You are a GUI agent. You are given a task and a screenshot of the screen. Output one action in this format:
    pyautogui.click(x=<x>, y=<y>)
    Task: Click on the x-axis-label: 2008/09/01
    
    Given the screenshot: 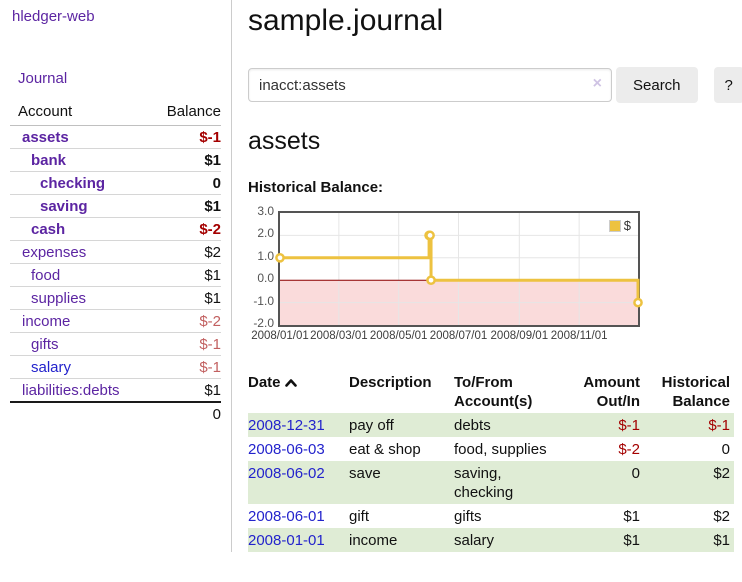 What is the action you would take?
    pyautogui.click(x=519, y=336)
    